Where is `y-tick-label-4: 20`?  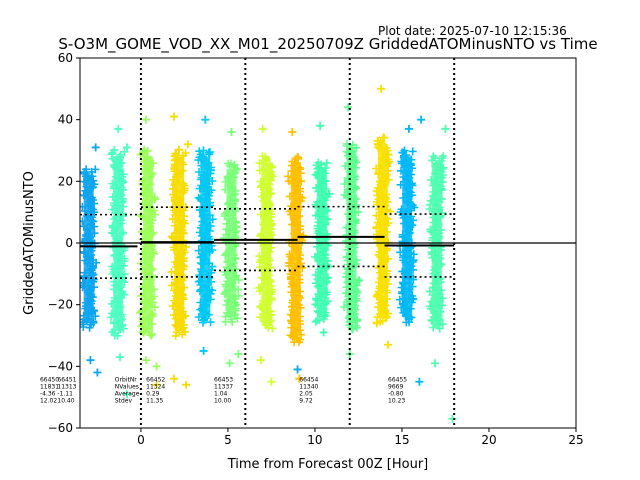 y-tick-label-4: 20 is located at coordinates (65, 181).